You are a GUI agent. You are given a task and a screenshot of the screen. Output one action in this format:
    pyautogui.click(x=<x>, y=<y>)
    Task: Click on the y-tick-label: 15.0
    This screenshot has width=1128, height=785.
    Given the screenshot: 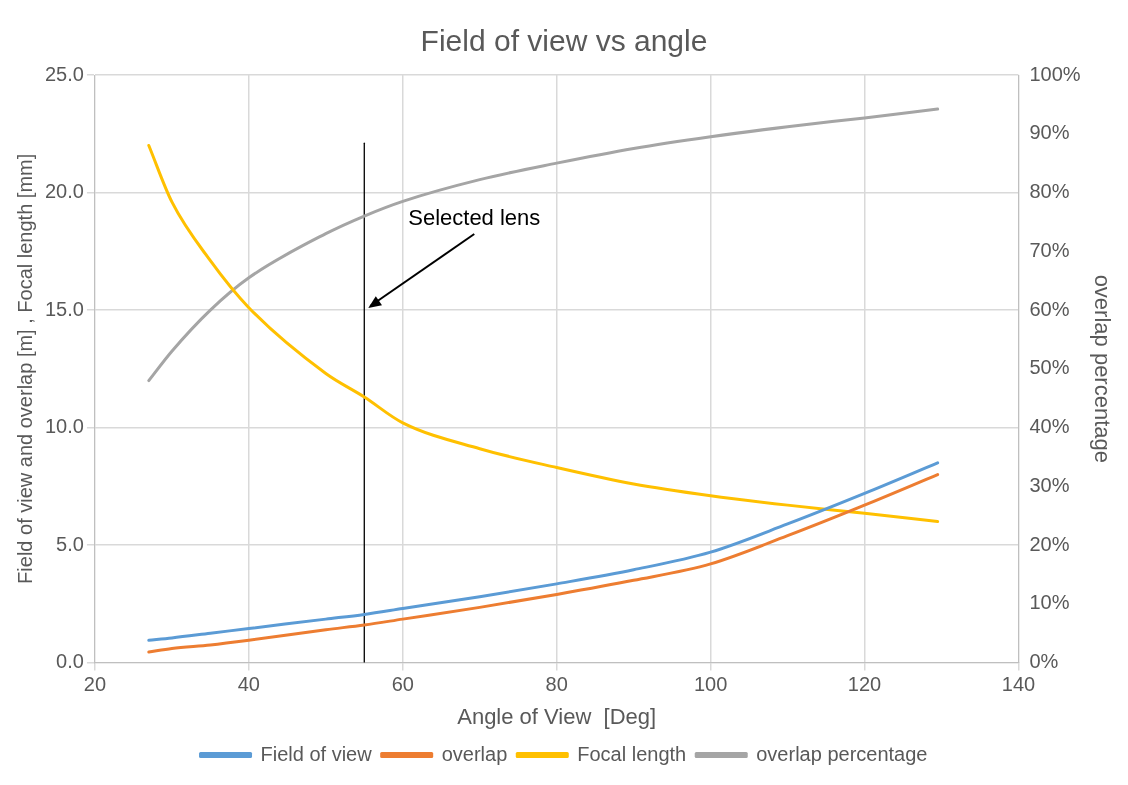 What is the action you would take?
    pyautogui.click(x=64, y=308)
    